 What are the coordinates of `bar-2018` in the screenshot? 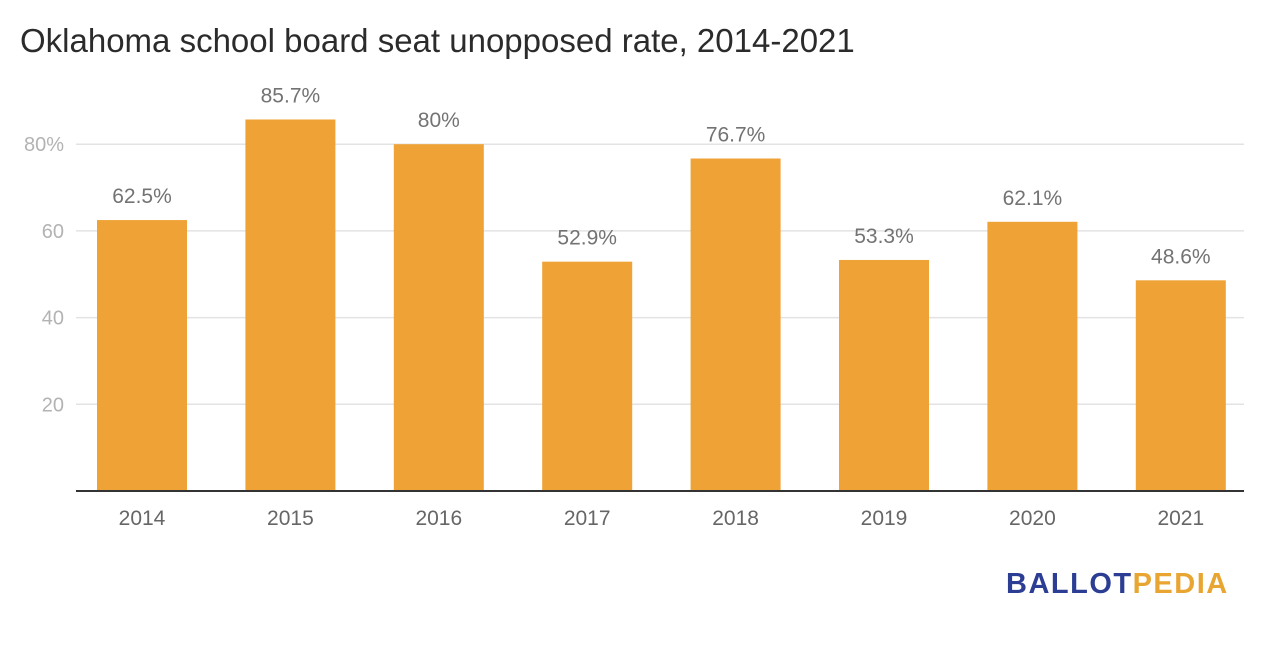 It's located at (735, 324).